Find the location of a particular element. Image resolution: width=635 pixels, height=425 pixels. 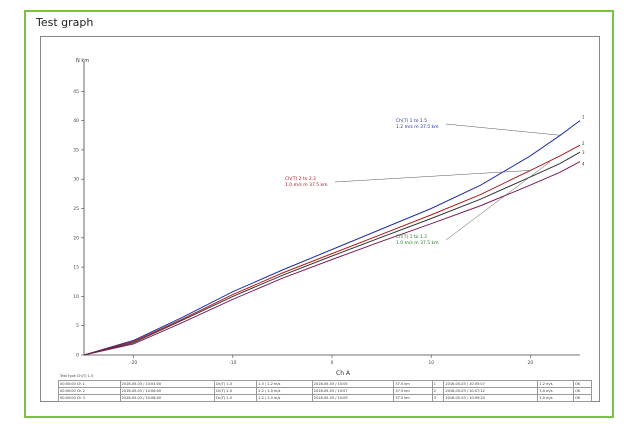

y-tick-label: 20 is located at coordinates (76, 238).